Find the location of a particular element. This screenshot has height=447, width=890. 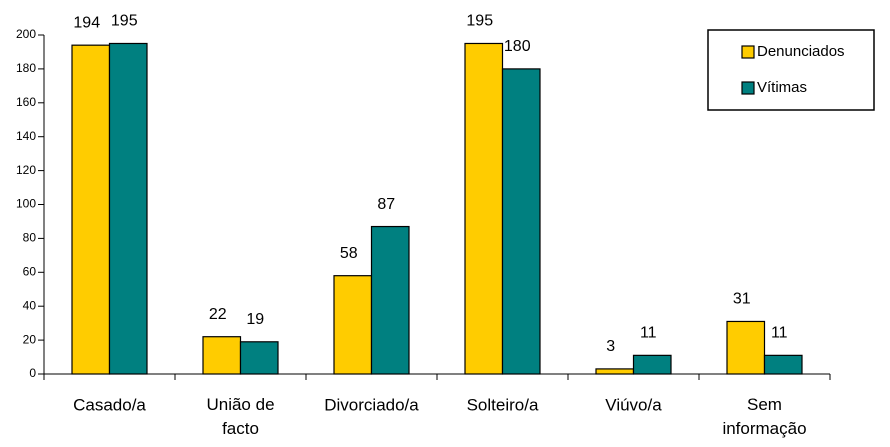

value-label: 22 is located at coordinates (218, 314).